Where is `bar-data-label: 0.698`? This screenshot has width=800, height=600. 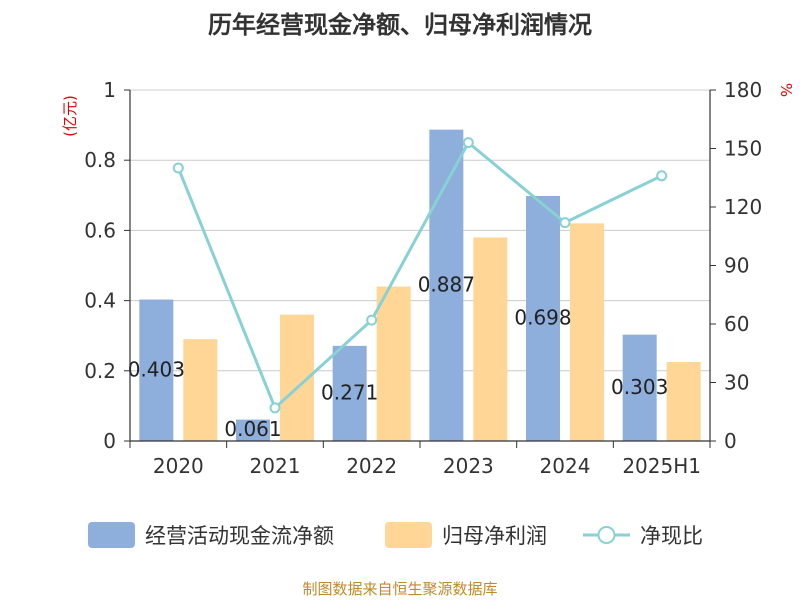 bar-data-label: 0.698 is located at coordinates (542, 318).